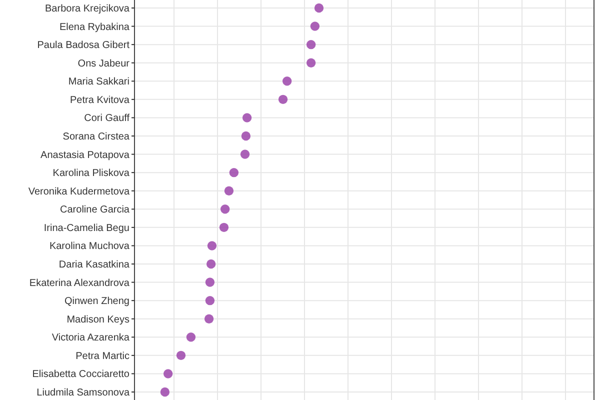 The width and height of the screenshot is (600, 400). I want to click on y-tick-label: Caroline Garcia, so click(95, 210).